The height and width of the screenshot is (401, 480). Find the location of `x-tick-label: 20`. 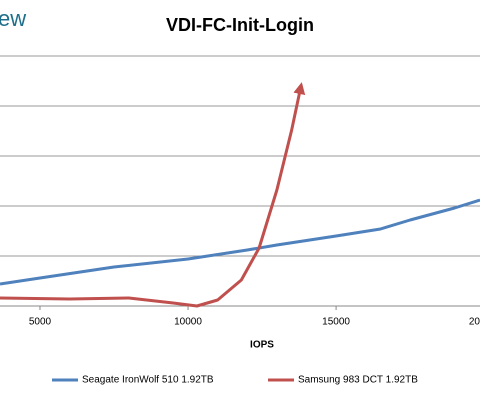

x-tick-label: 20 is located at coordinates (474, 322).